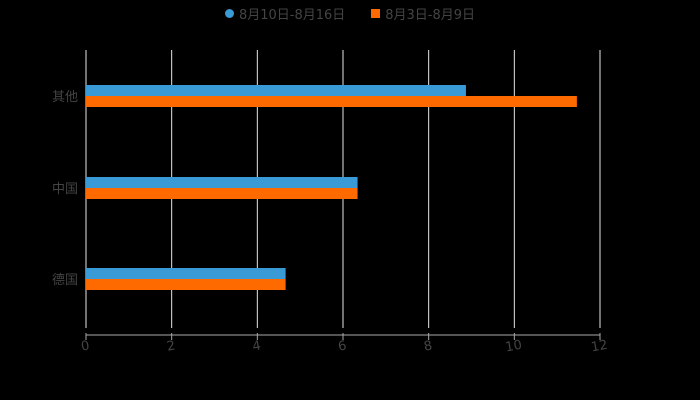 This screenshot has width=700, height=400. What do you see at coordinates (292, 15) in the screenshot?
I see `legend-label: 8月10日-8月16日` at bounding box center [292, 15].